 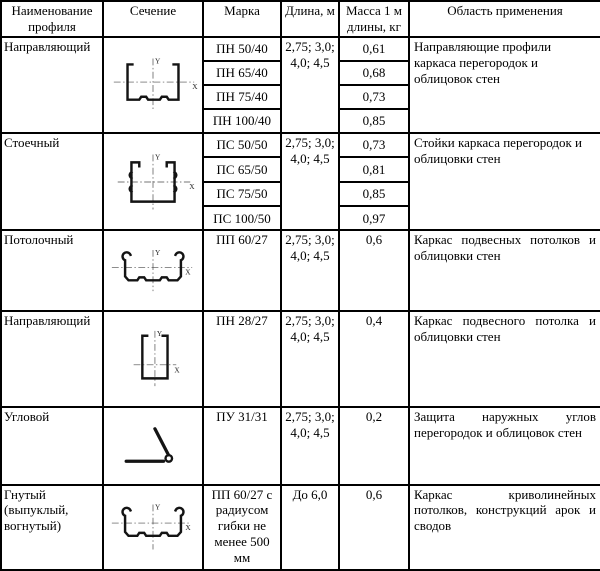 I want to click on mark-cell: ПП 60/27, so click(x=242, y=271).